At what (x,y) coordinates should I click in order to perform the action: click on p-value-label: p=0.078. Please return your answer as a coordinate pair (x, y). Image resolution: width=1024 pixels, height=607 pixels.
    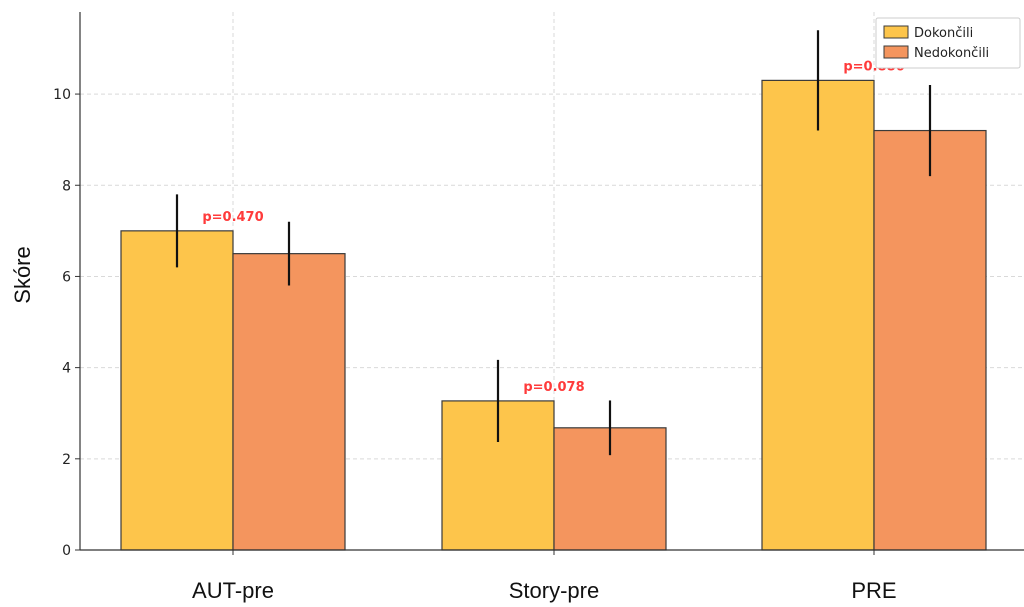
    Looking at the image, I should click on (553, 387).